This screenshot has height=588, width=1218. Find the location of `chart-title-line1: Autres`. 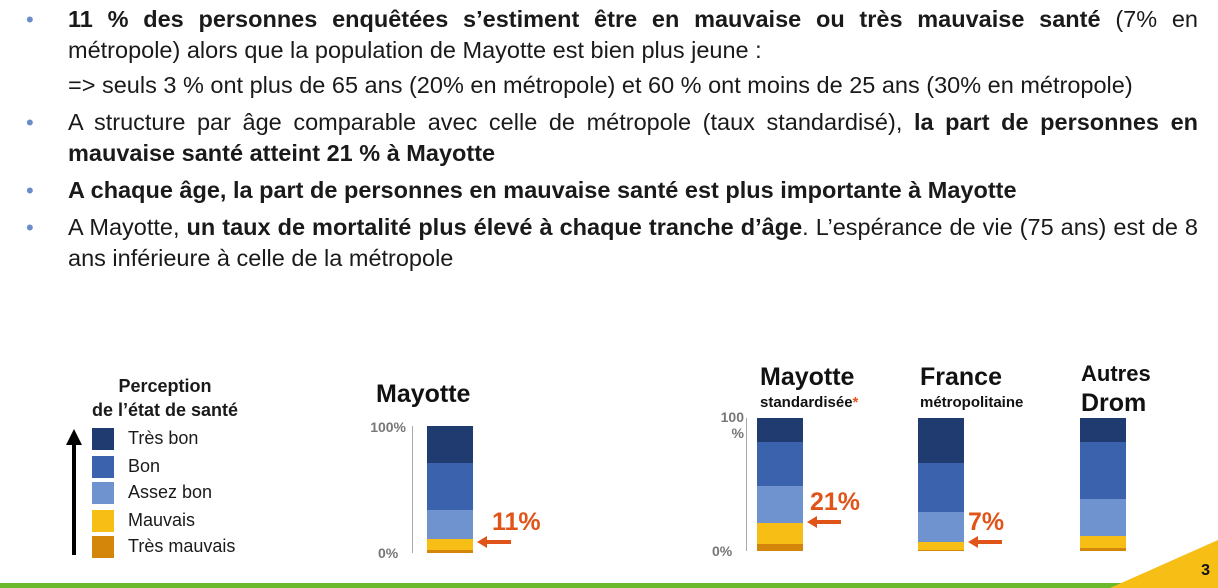

chart-title-line1: Autres is located at coordinates (1116, 373).